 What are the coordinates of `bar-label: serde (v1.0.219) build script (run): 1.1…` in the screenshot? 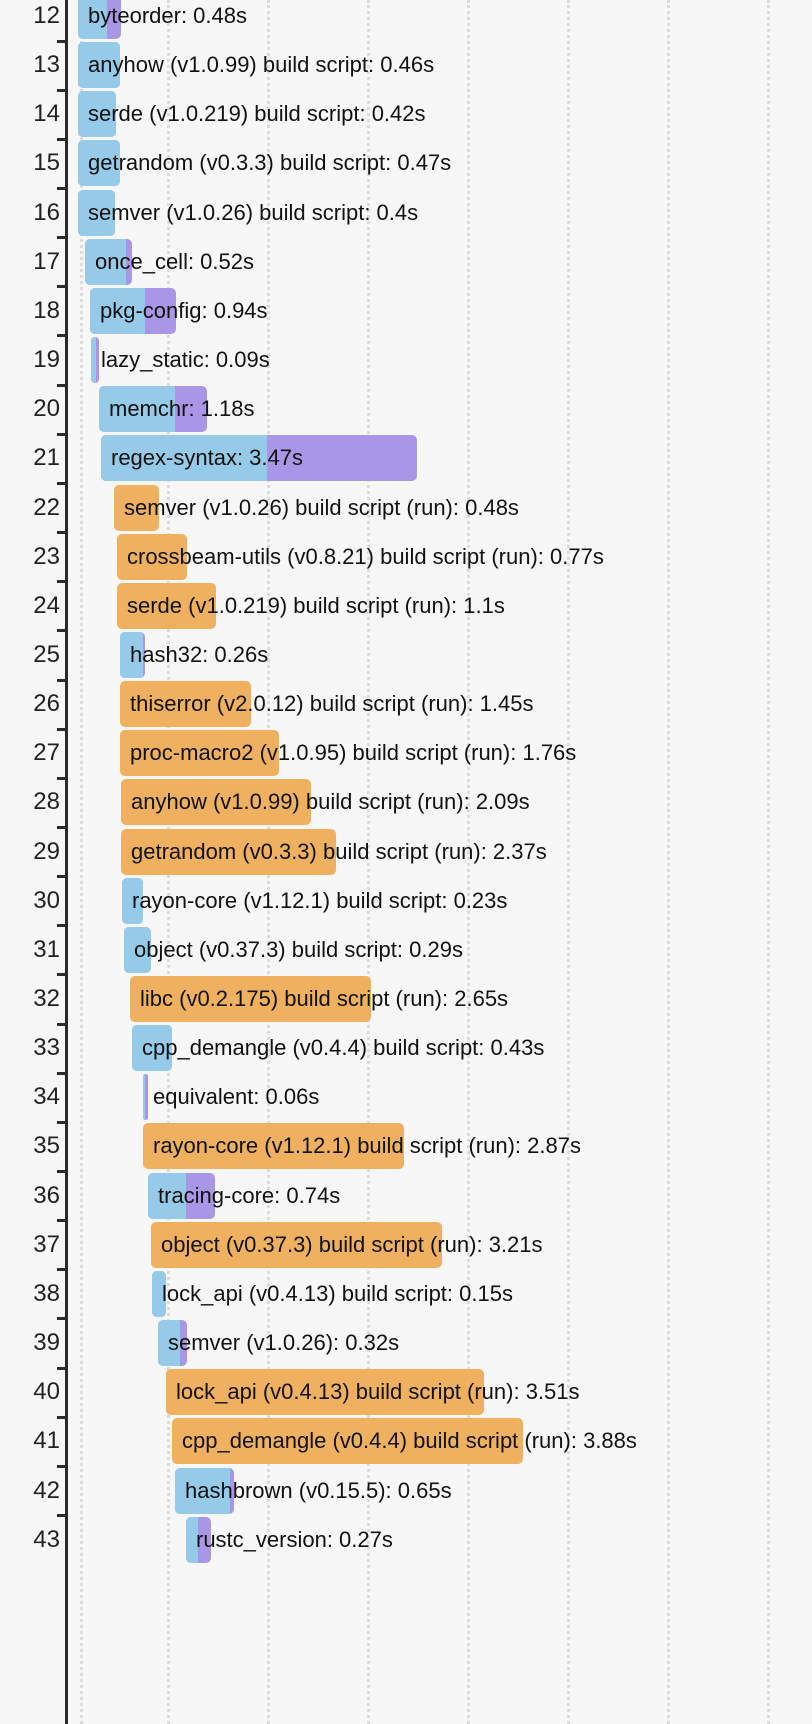 It's located at (316, 605).